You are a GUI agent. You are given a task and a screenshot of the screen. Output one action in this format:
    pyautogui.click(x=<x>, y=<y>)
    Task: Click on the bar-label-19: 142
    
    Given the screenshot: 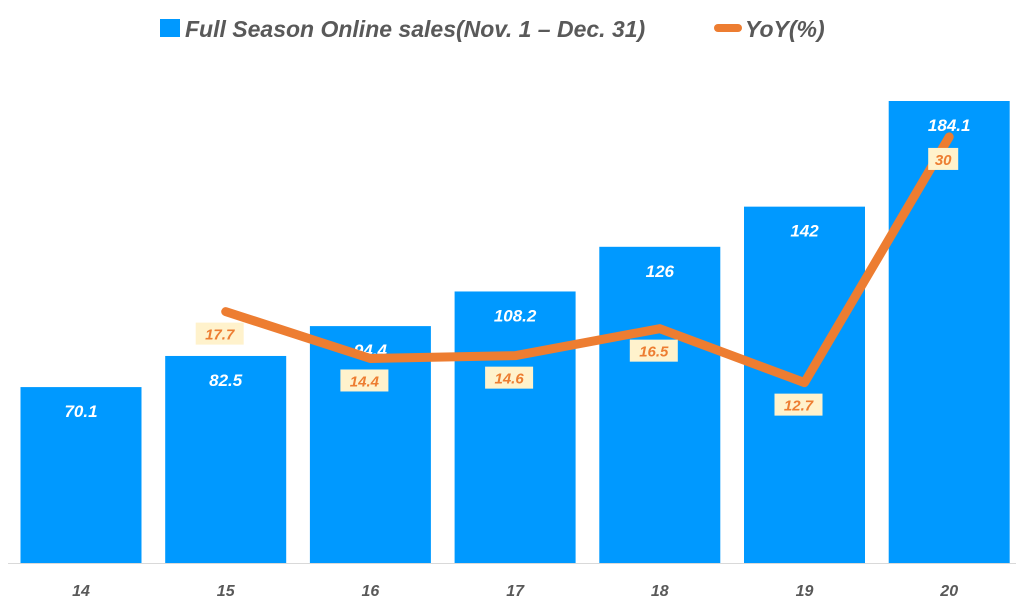 What is the action you would take?
    pyautogui.click(x=804, y=231)
    